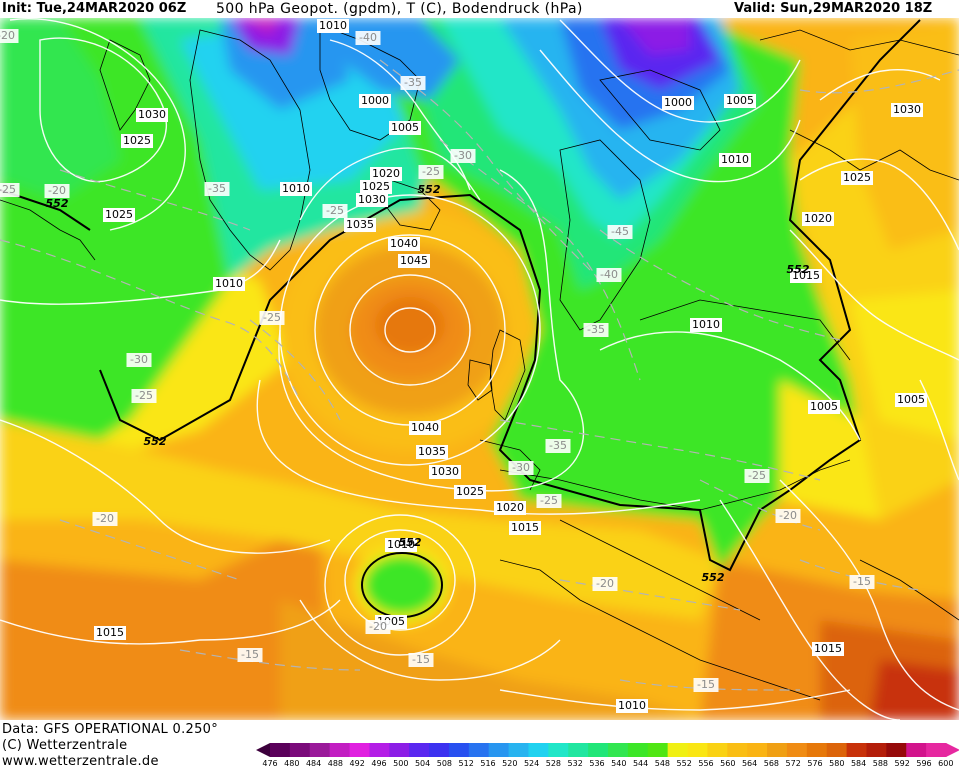  Describe the element at coordinates (313, 763) in the screenshot. I see `legend-tick-label: 484` at that location.